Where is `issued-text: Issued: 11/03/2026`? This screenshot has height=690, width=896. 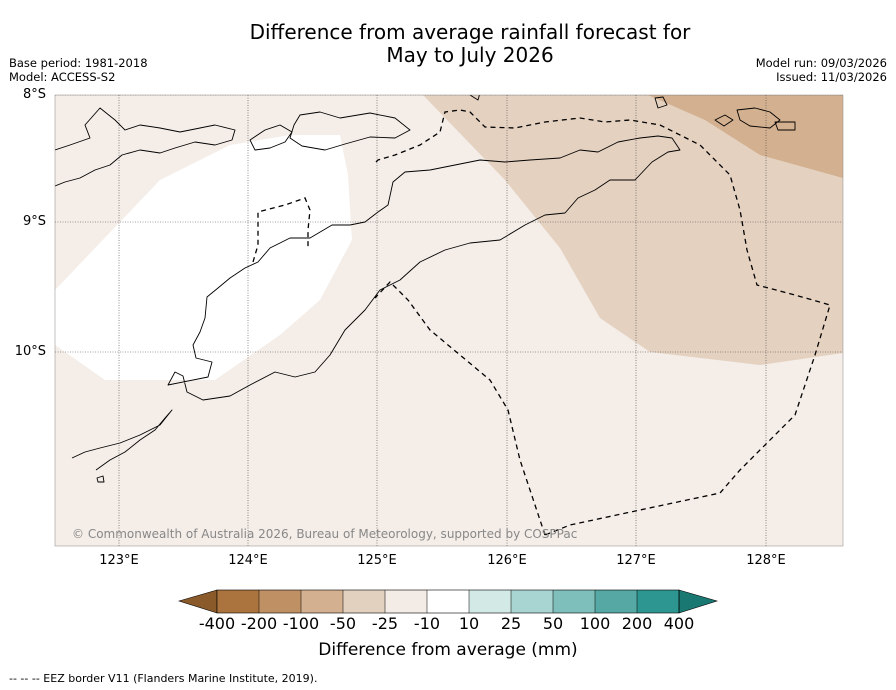 issued-text: Issued: 11/03/2026 is located at coordinates (831, 77).